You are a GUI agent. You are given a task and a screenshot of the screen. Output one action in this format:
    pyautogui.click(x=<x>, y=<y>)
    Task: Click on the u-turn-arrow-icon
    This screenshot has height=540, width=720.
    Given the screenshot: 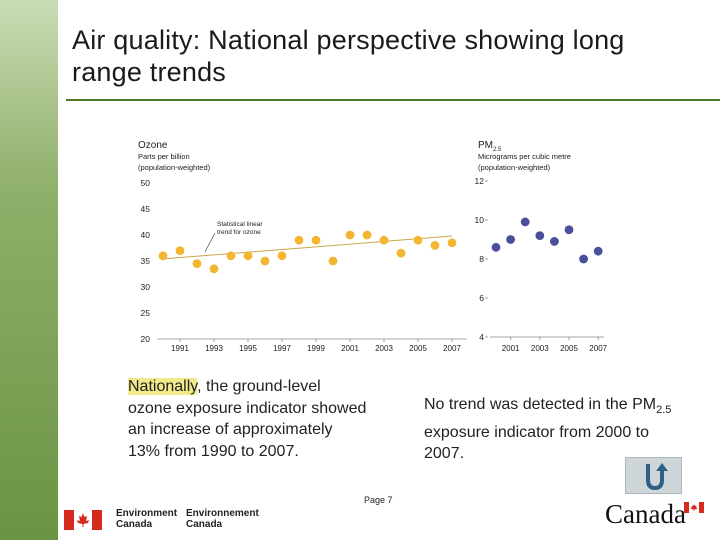 What is the action you would take?
    pyautogui.click(x=657, y=477)
    